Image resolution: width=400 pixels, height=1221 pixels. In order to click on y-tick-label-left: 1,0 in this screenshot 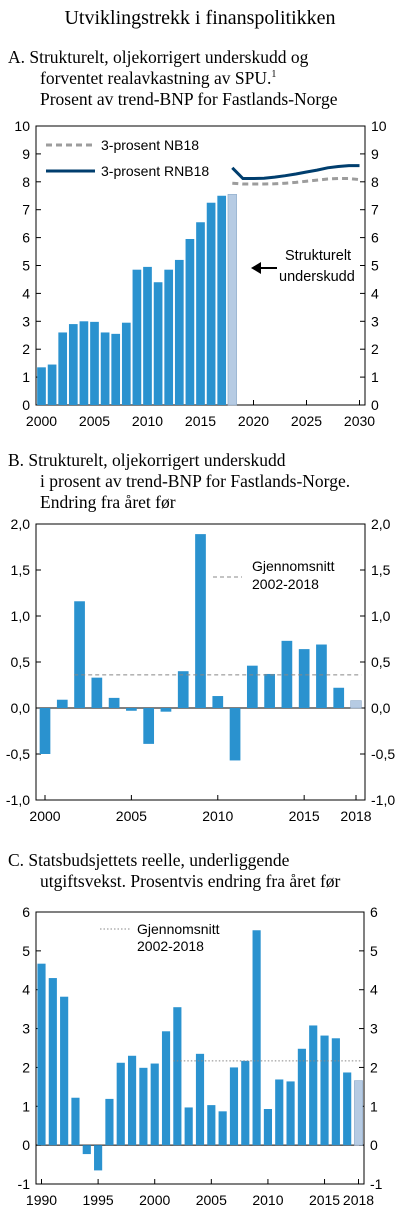, I will do `click(21, 616)`.